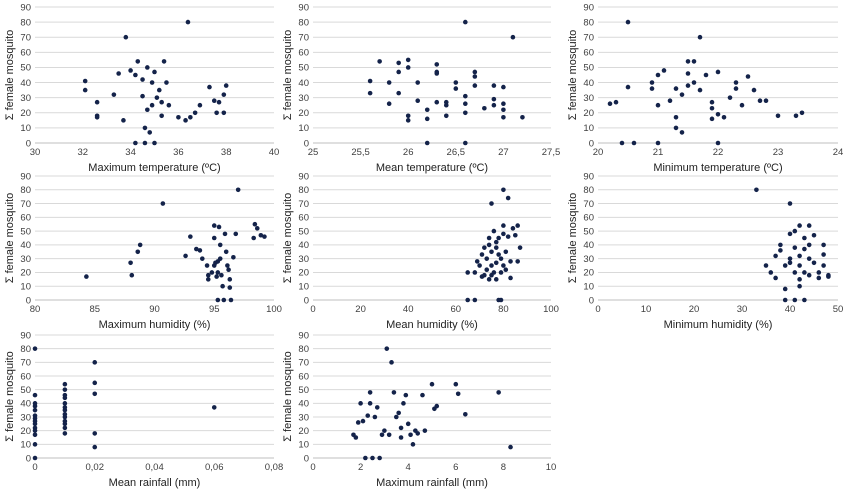  I want to click on x-tick-label: 2, so click(360, 467).